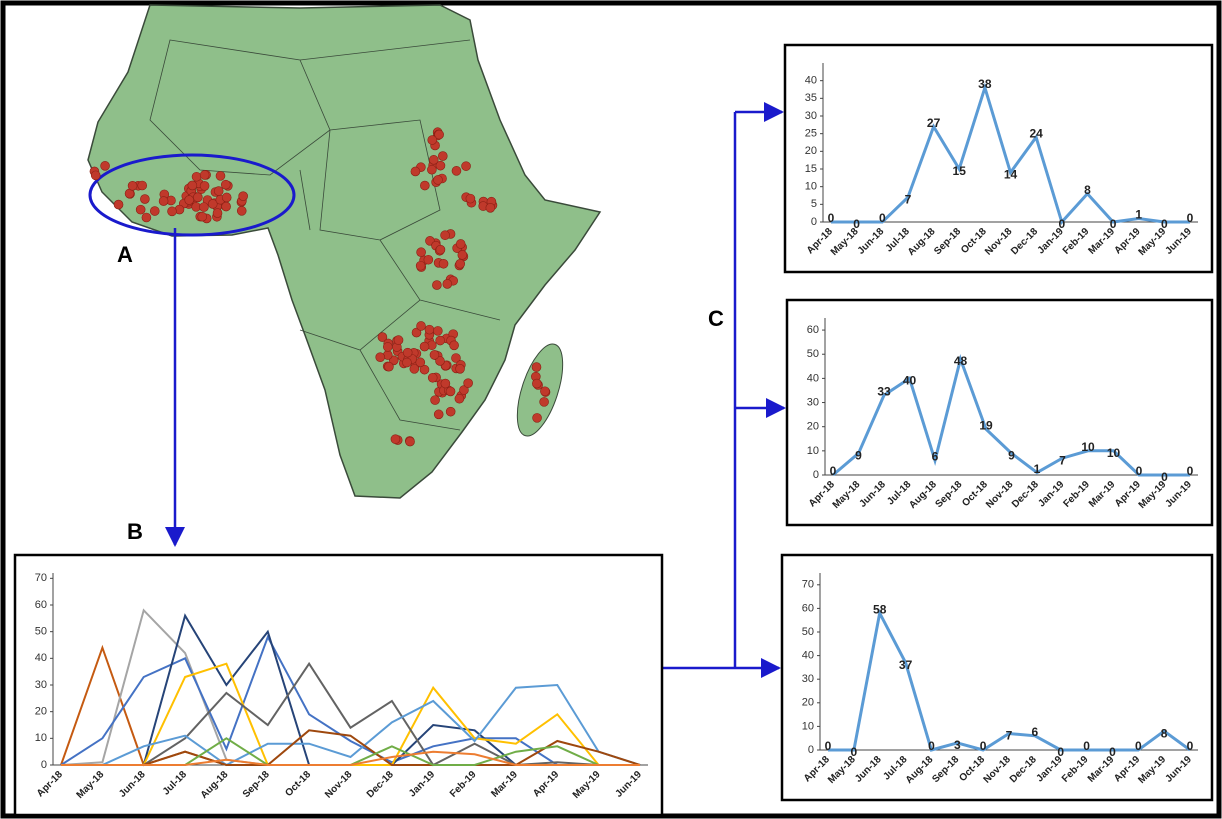  I want to click on data-label: 9, so click(1011, 455).